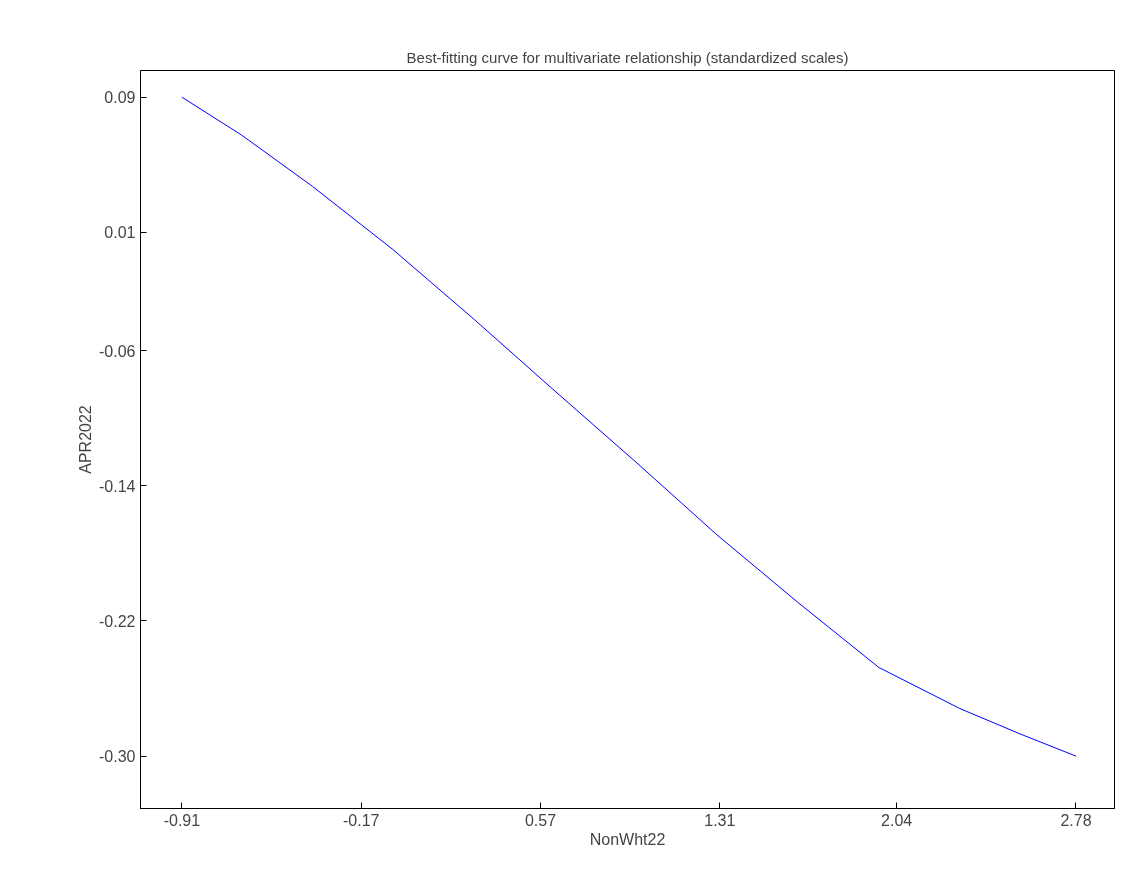  What do you see at coordinates (1076, 820) in the screenshot?
I see `x-tick-label: 2.78` at bounding box center [1076, 820].